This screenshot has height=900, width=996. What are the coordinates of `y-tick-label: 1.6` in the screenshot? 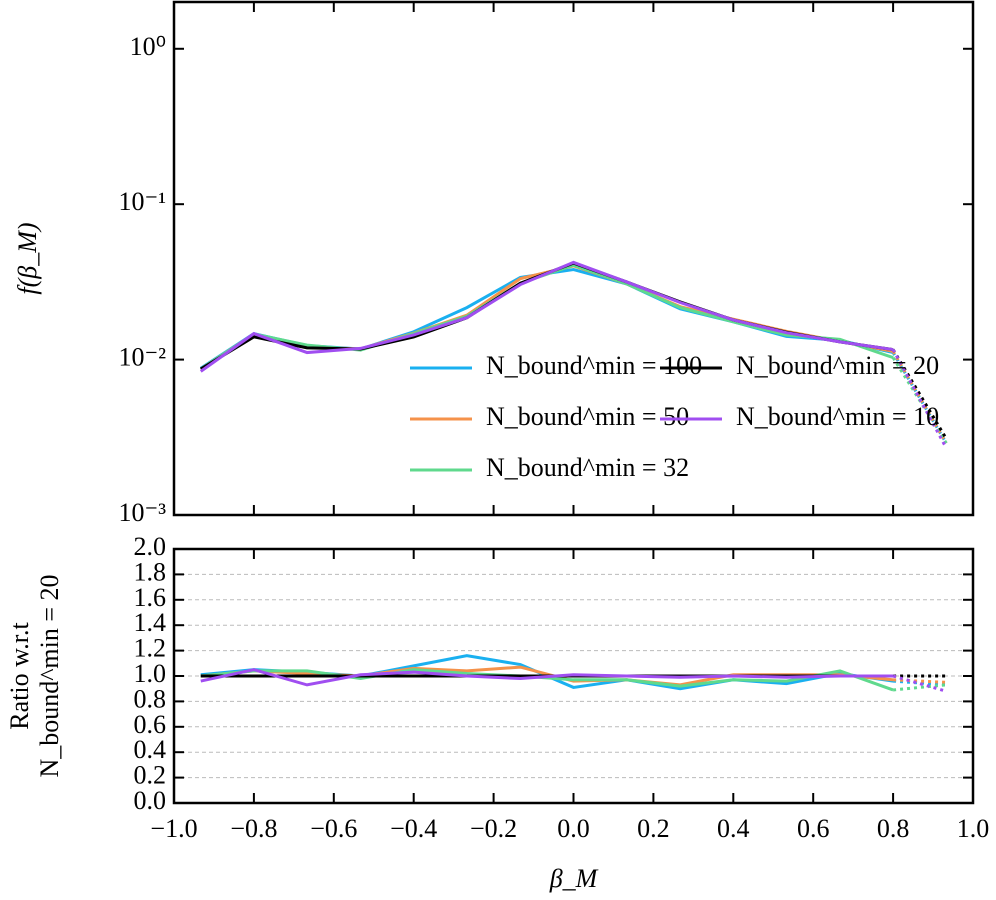 It's located at (150, 597).